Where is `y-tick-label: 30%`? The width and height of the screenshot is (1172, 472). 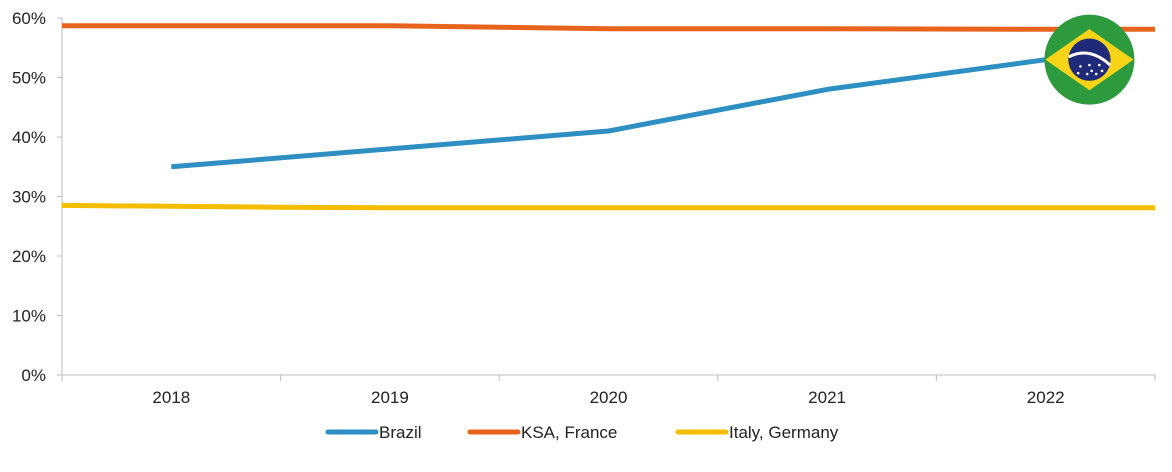 y-tick-label: 30% is located at coordinates (29, 197).